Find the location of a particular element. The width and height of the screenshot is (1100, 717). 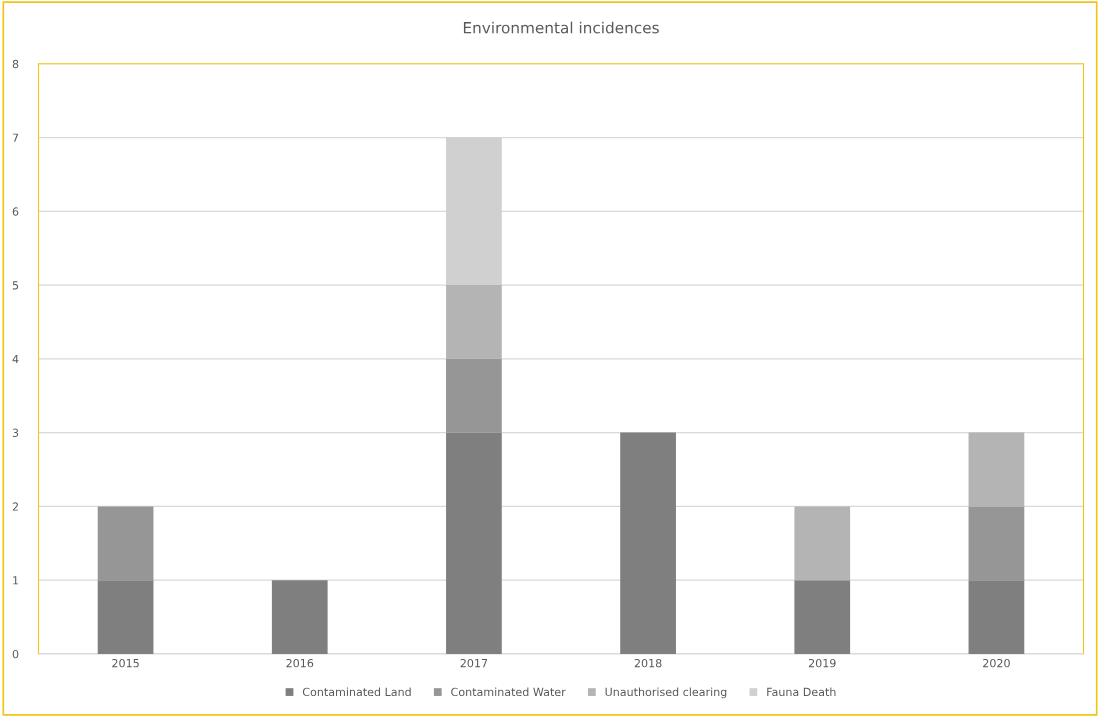

legend-label: Contaminated Water is located at coordinates (508, 692).